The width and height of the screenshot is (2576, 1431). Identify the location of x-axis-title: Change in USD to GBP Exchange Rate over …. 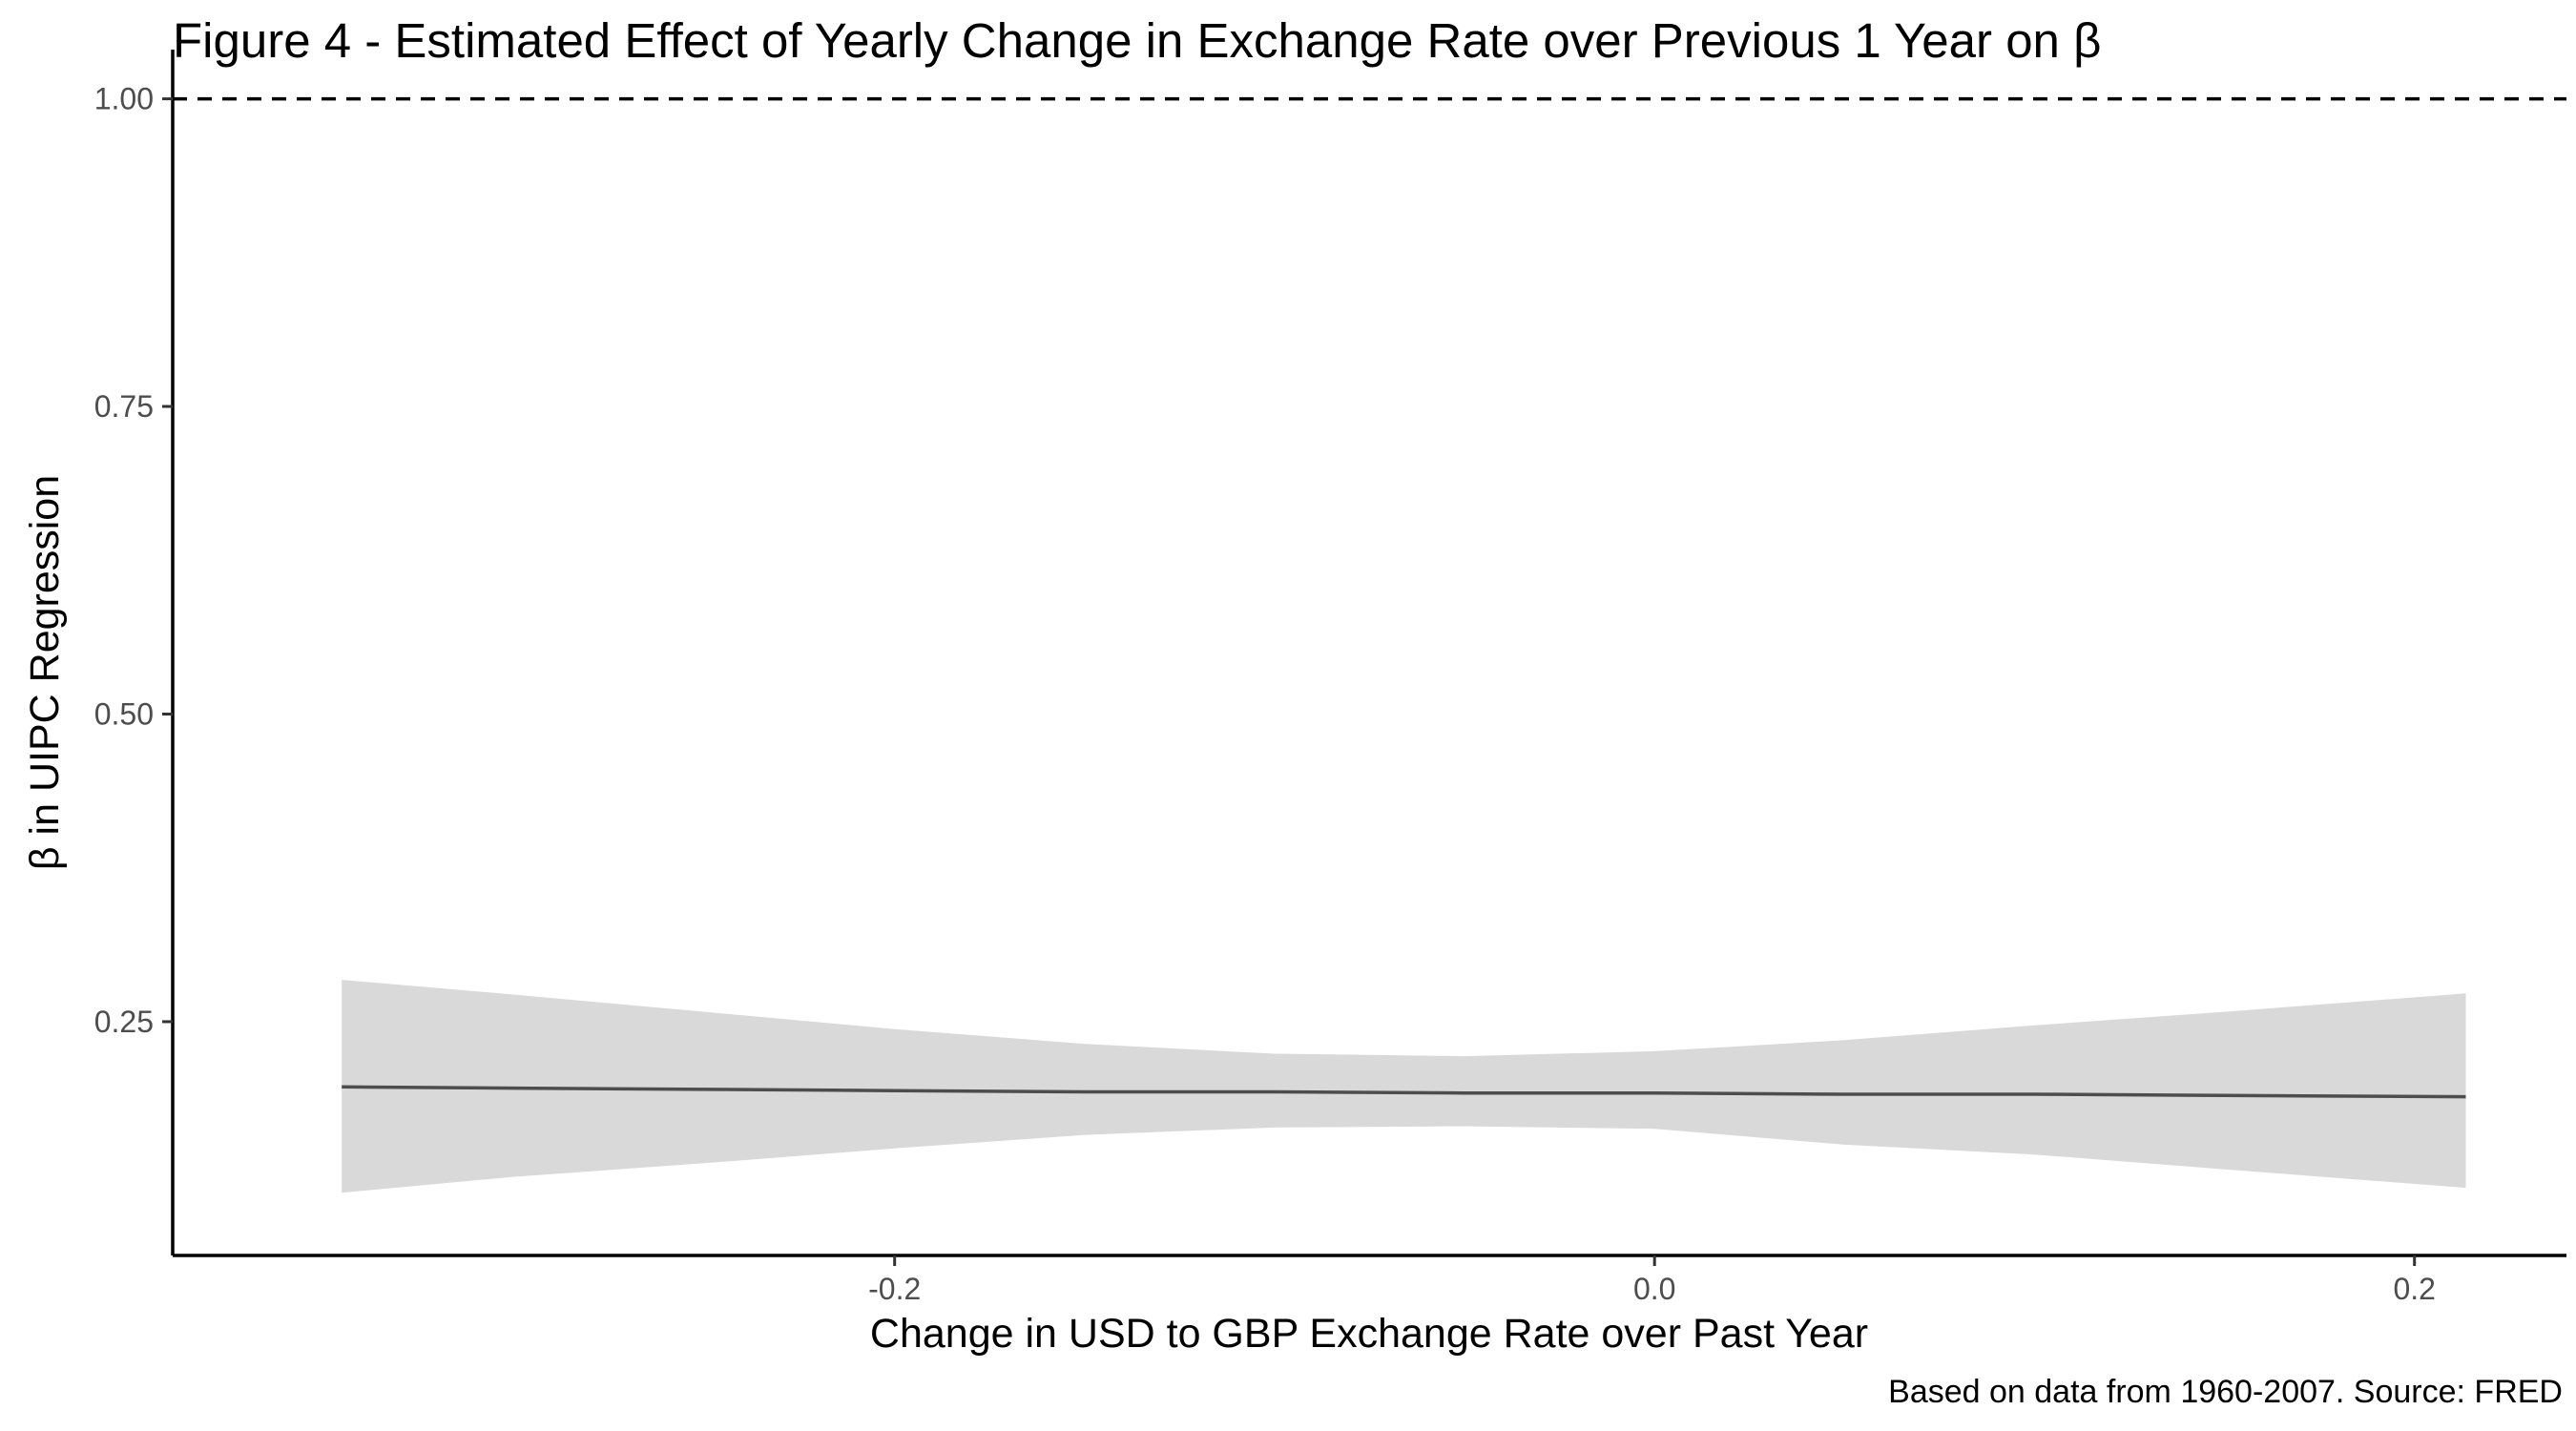
(1369, 1334).